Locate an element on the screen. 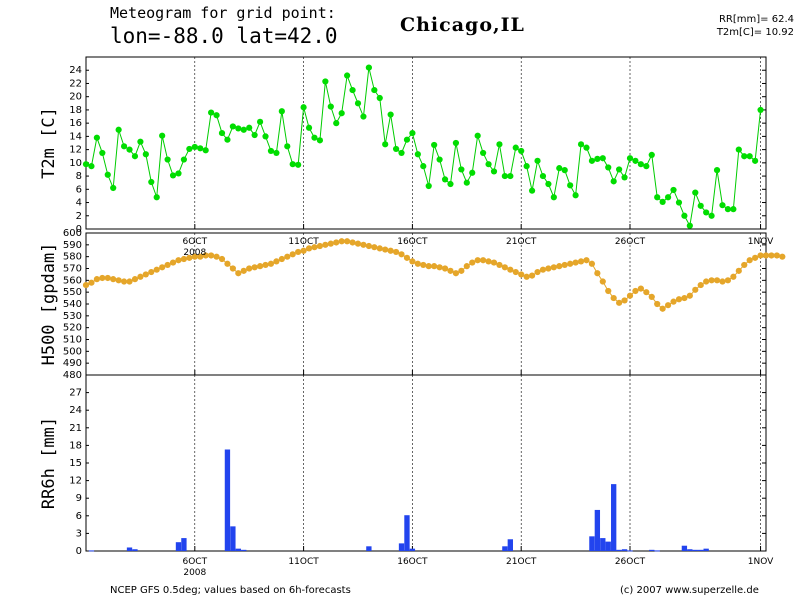  temperature-mean: T2m[C]= 10.92 is located at coordinates (755, 32).